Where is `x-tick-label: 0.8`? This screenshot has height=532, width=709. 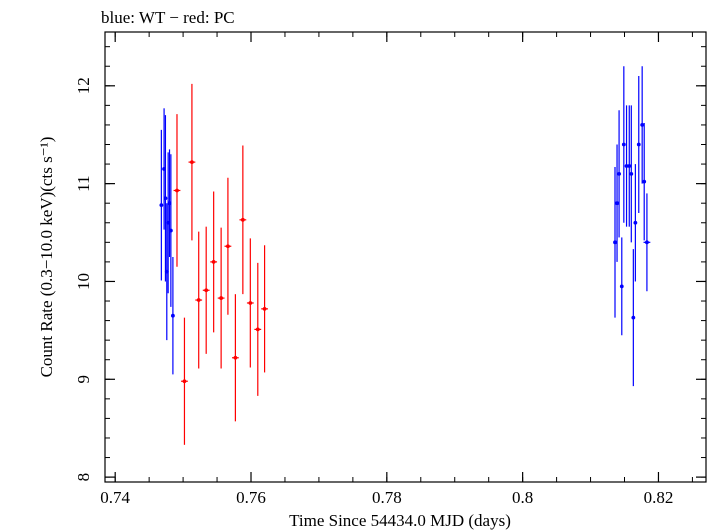
x-tick-label: 0.8 is located at coordinates (522, 497).